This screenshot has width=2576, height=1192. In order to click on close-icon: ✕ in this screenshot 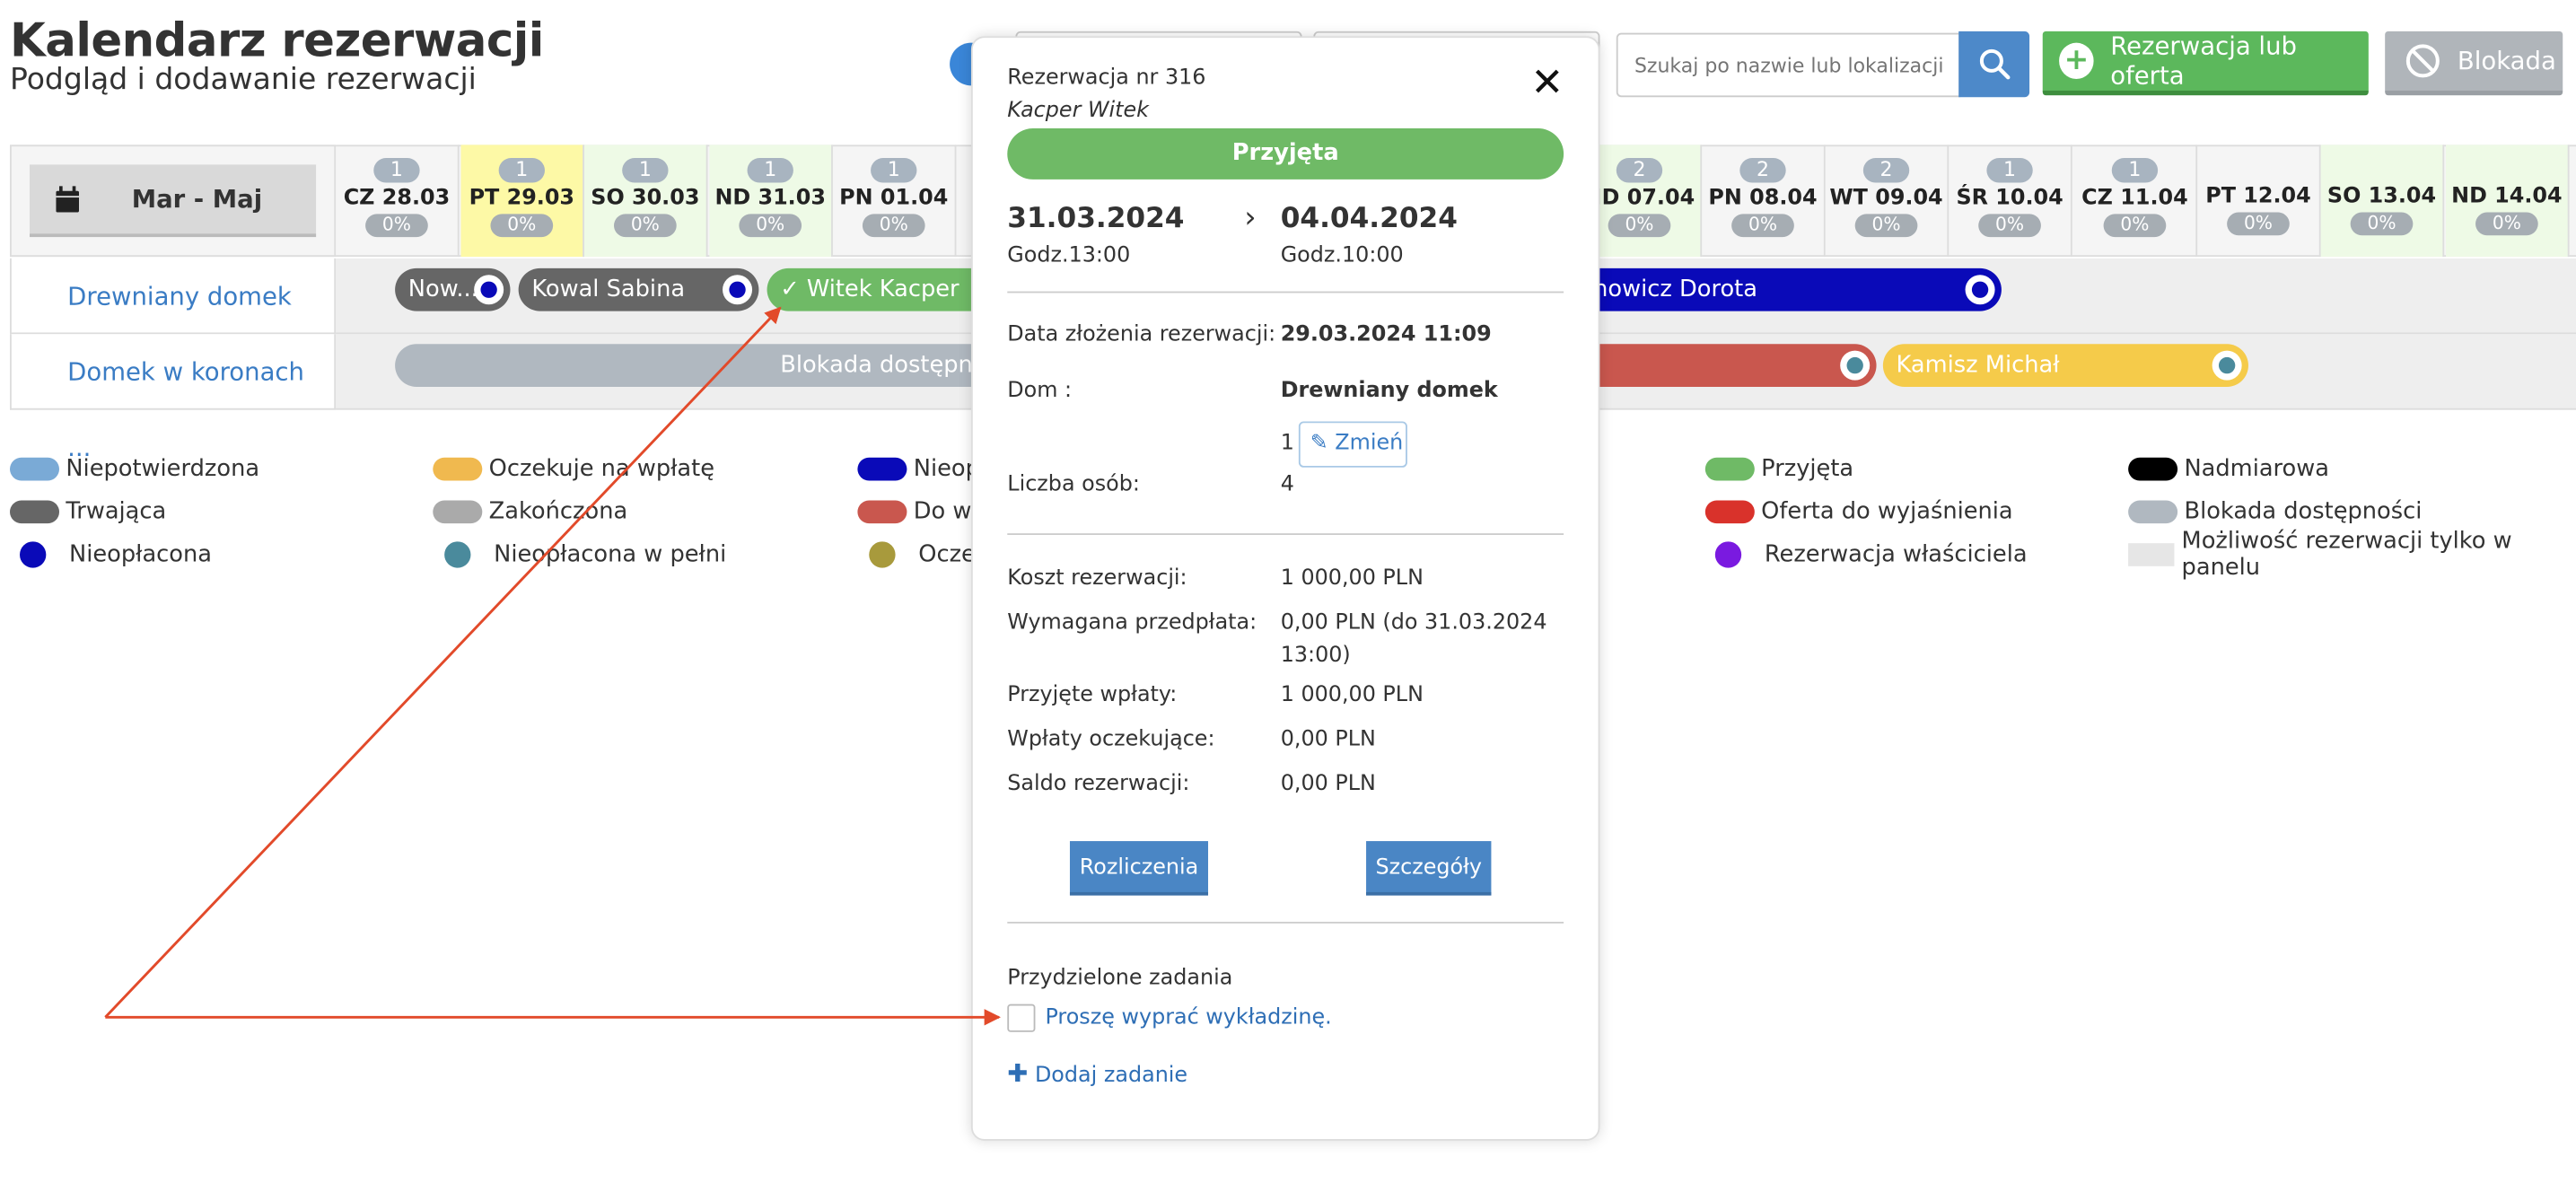, I will do `click(1547, 82)`.